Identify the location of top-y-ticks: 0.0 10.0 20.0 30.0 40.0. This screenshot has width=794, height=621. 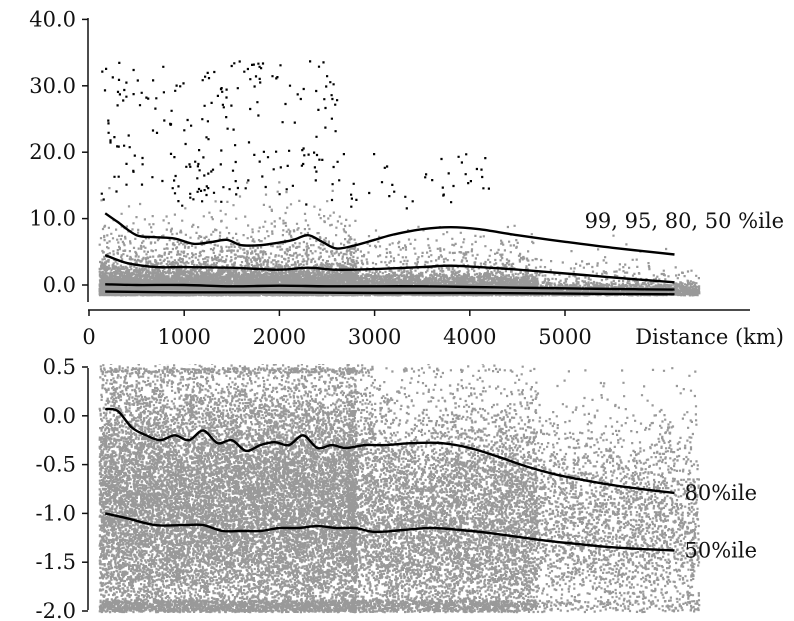
(58, 152).